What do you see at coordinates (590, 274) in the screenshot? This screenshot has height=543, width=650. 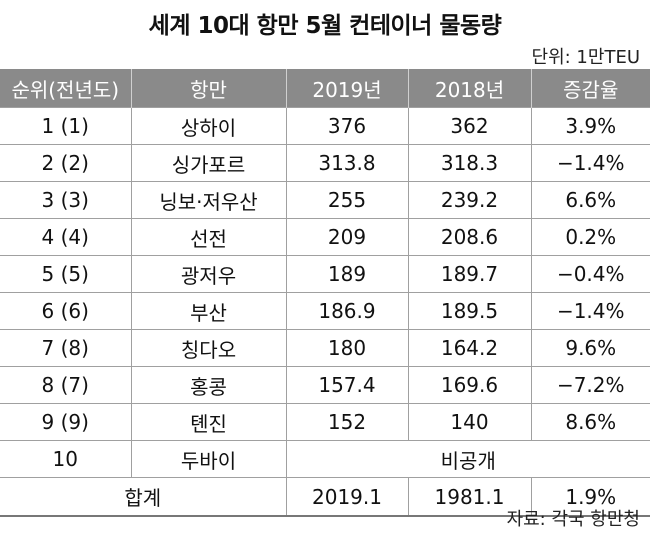 I see `change-rate-cell: −0.4%` at bounding box center [590, 274].